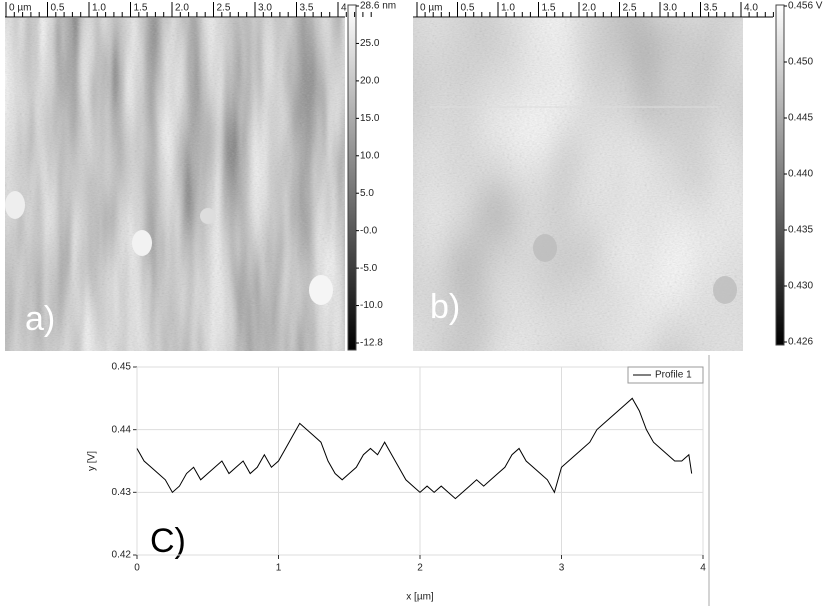  What do you see at coordinates (420, 568) in the screenshot?
I see `x-tick-label: 2` at bounding box center [420, 568].